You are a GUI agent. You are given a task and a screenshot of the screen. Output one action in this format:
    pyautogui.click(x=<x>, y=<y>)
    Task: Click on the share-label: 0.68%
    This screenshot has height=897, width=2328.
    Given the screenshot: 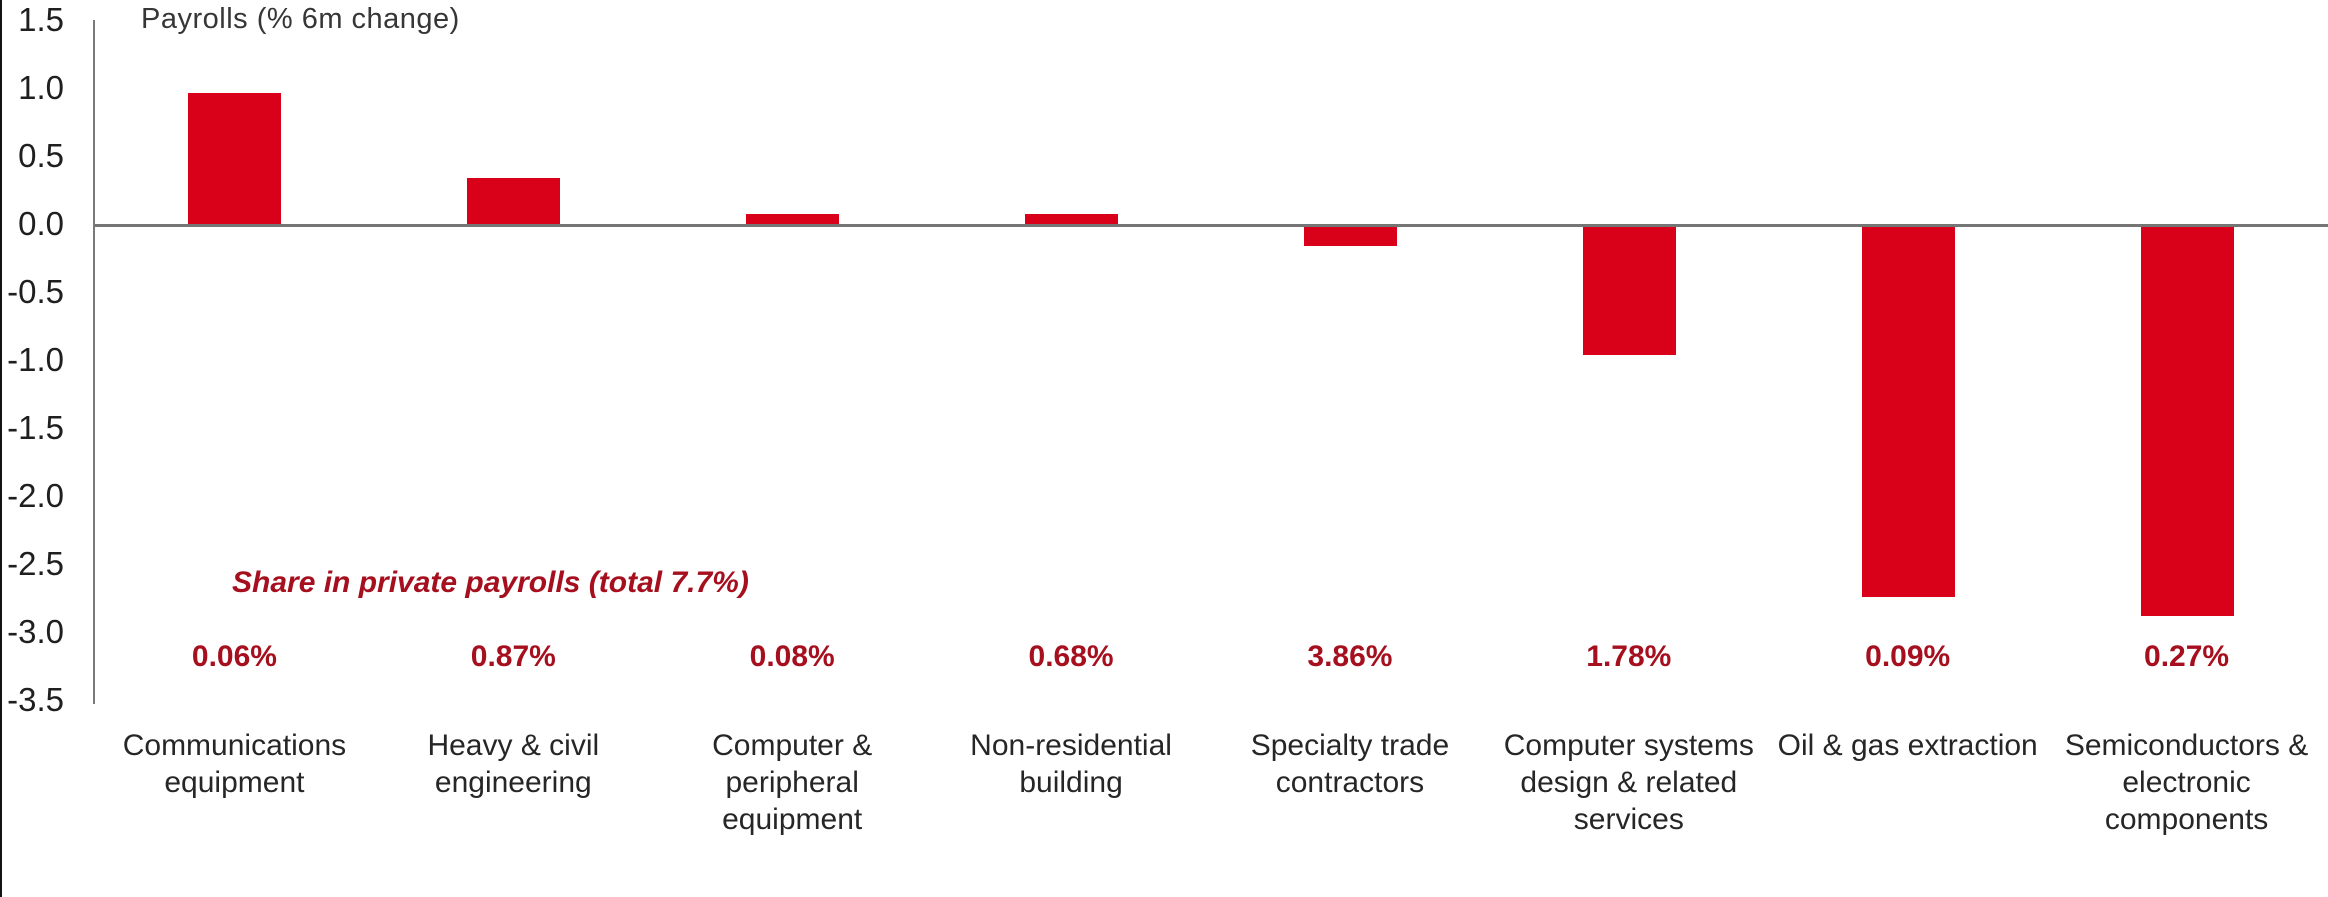 What is the action you would take?
    pyautogui.click(x=1071, y=656)
    